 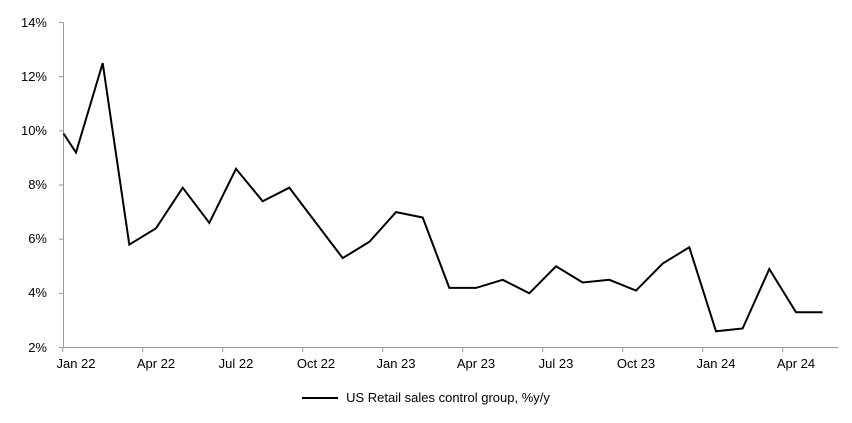 What do you see at coordinates (156, 363) in the screenshot?
I see `x-axis-tick-label: Apr 22` at bounding box center [156, 363].